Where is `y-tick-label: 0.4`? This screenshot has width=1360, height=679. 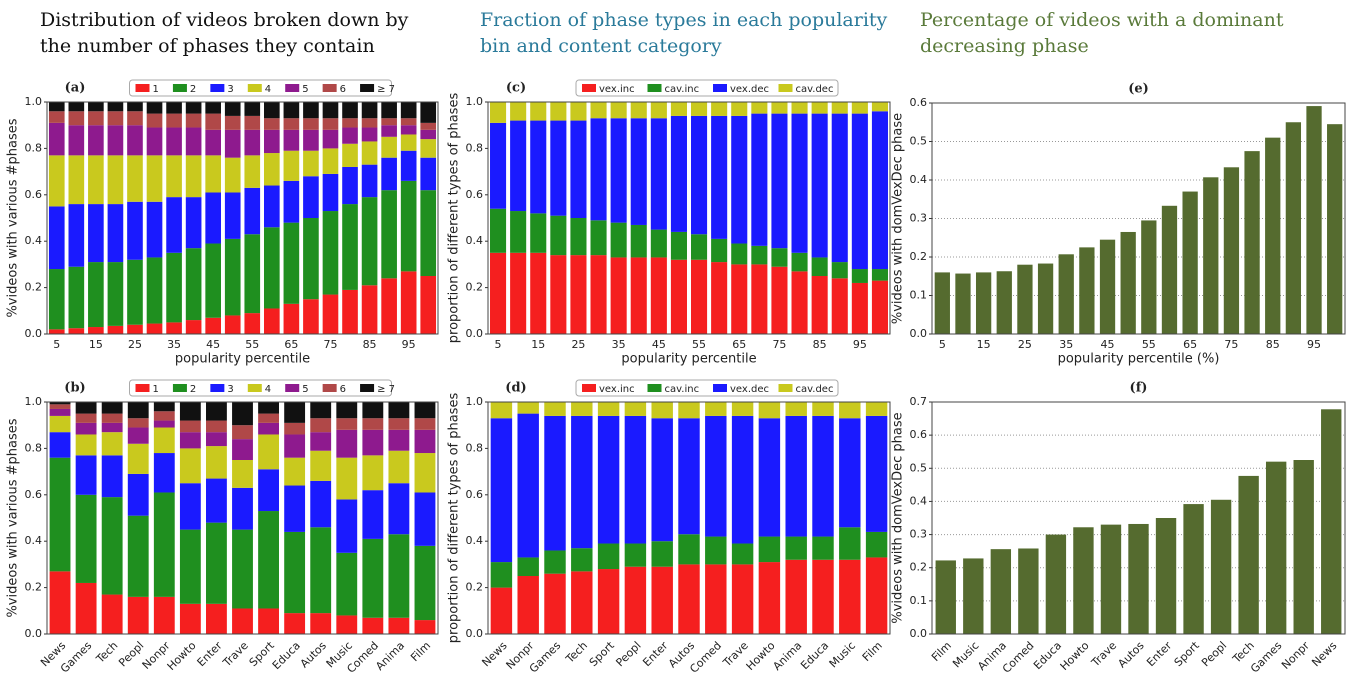 y-tick-label: 0.4 is located at coordinates (475, 540).